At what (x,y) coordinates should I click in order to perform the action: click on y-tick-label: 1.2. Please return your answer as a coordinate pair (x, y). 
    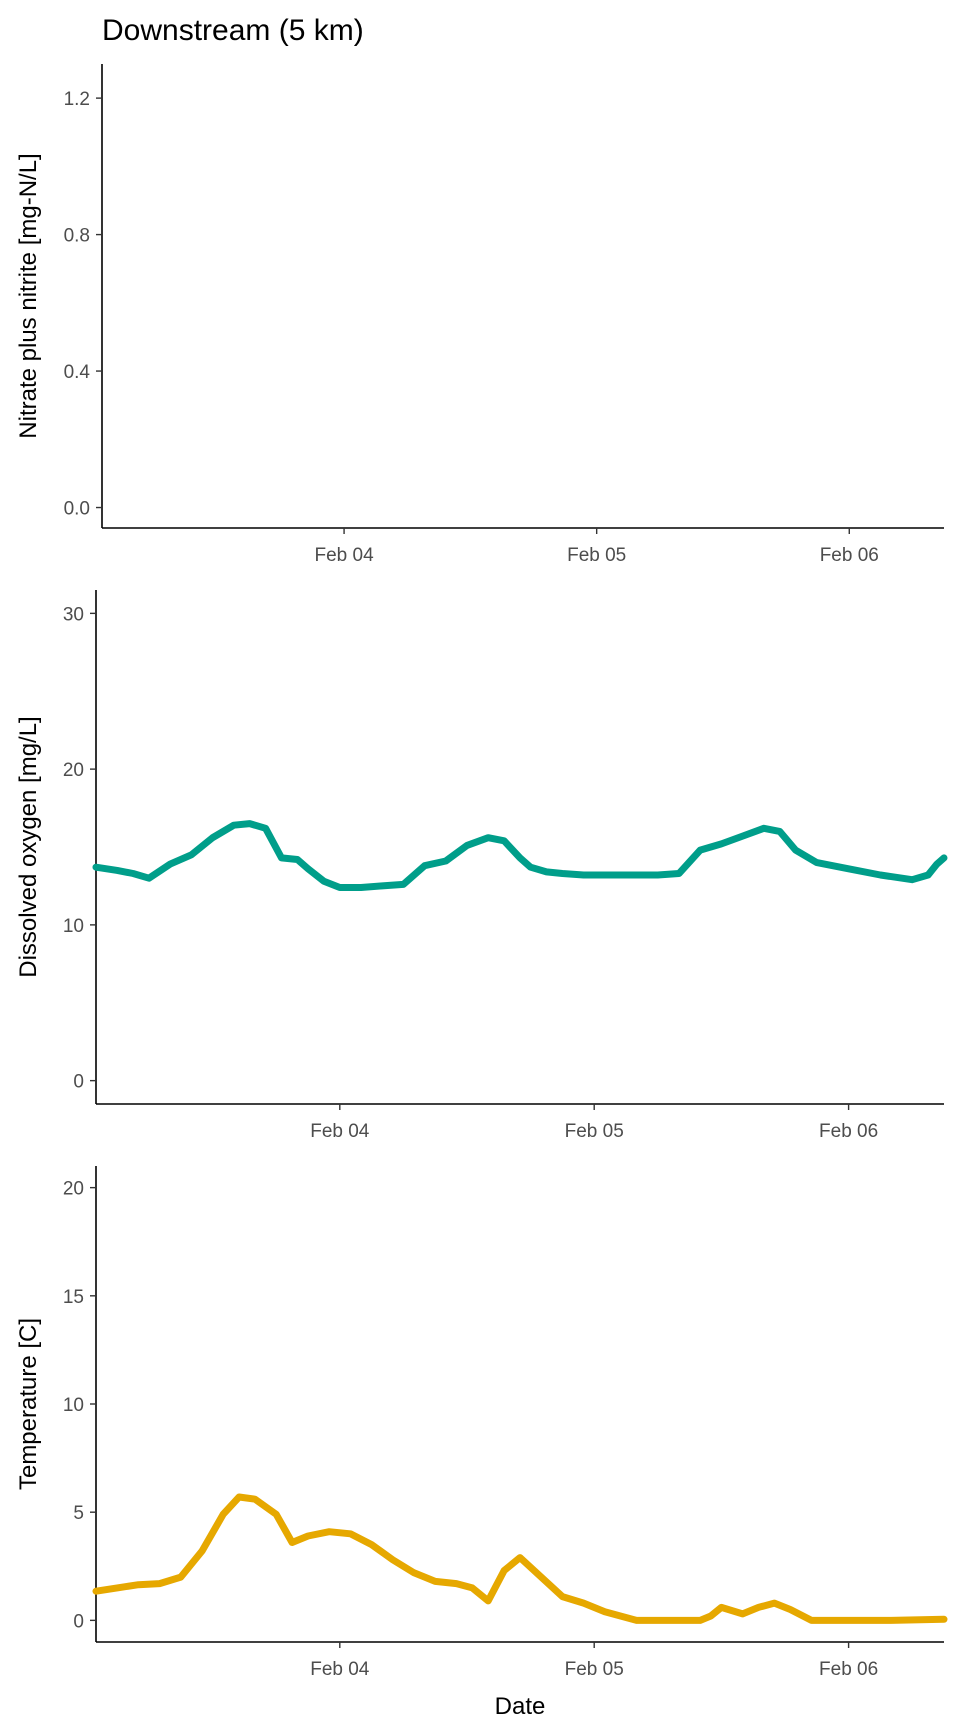
    Looking at the image, I should click on (77, 99).